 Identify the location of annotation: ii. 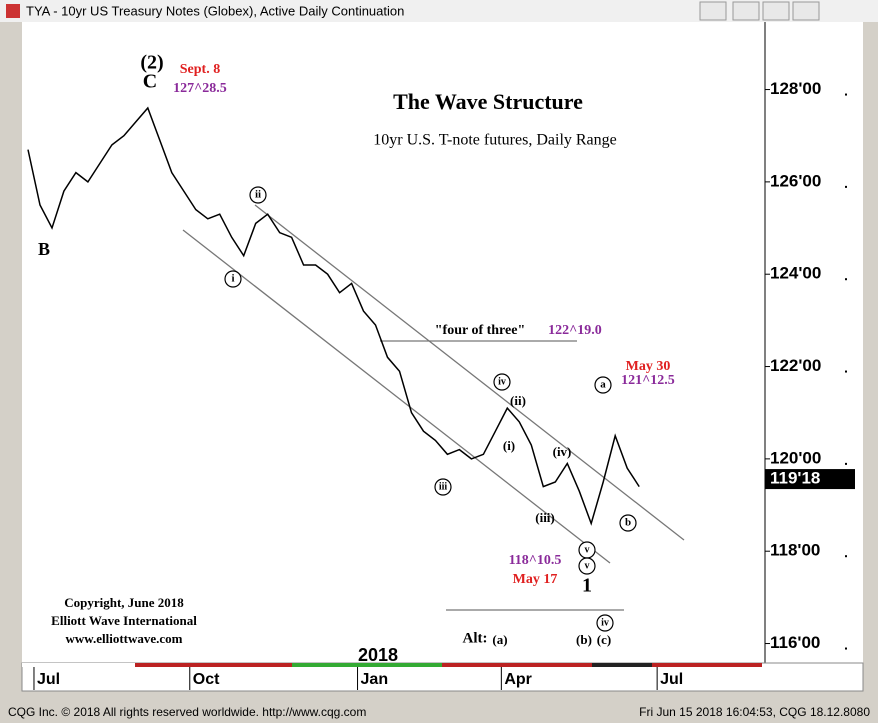
(258, 195).